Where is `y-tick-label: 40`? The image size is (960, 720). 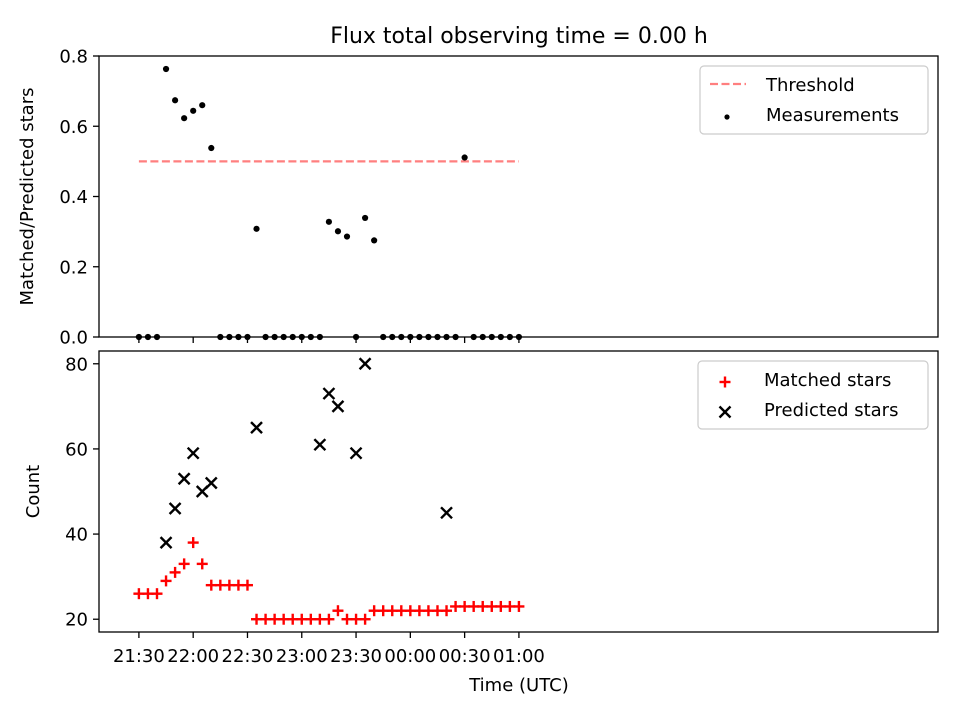
y-tick-label: 40 is located at coordinates (76, 535).